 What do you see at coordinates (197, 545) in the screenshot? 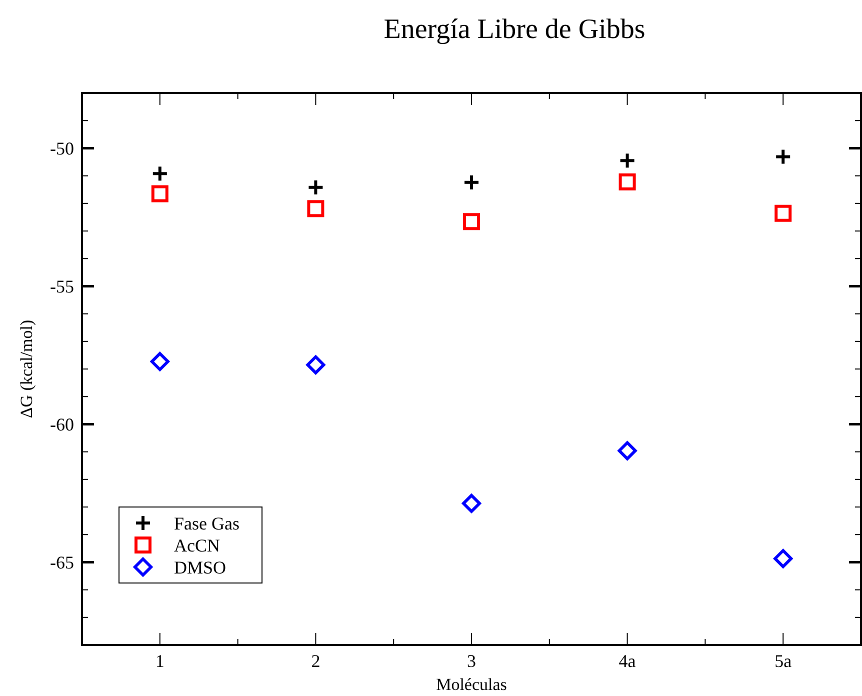
I see `legend-label: AcCN` at bounding box center [197, 545].